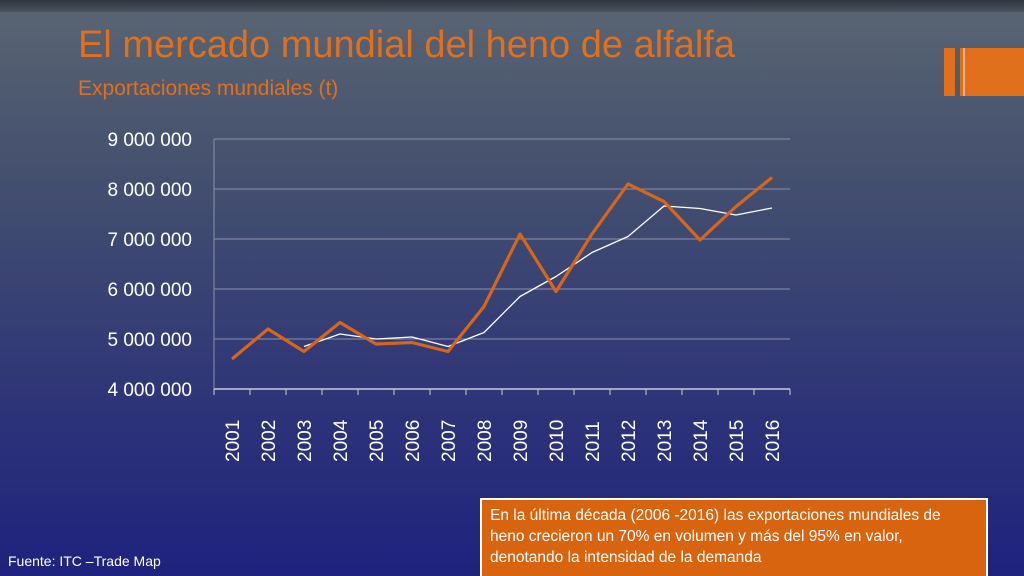 This screenshot has height=576, width=1024. I want to click on decorative-bars, so click(984, 72).